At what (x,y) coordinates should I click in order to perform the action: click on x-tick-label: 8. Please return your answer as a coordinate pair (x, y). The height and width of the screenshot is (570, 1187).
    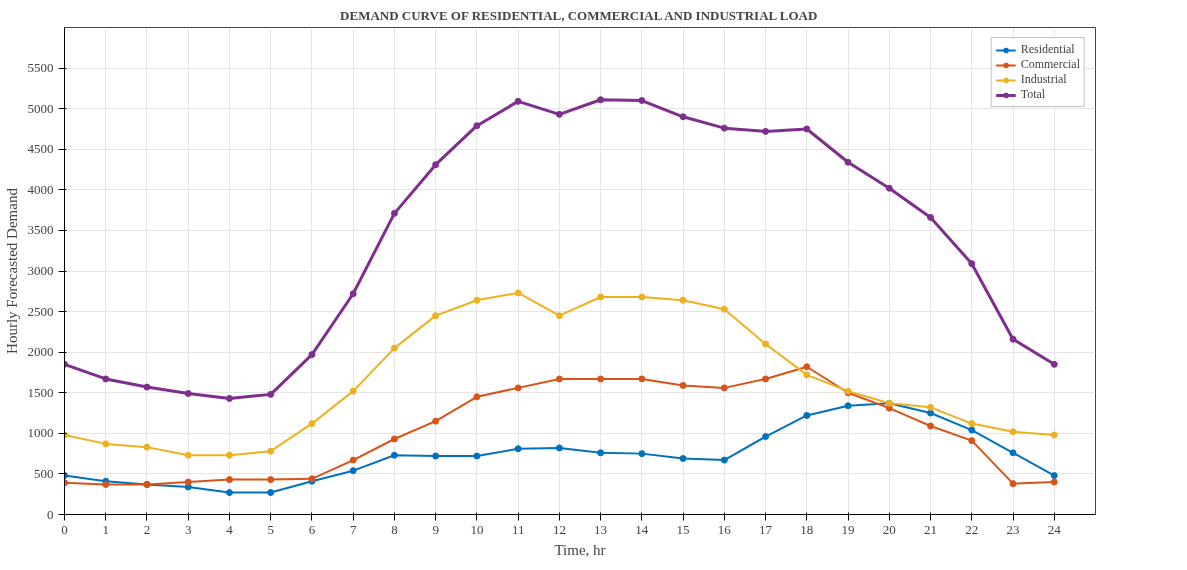
    Looking at the image, I should click on (394, 529).